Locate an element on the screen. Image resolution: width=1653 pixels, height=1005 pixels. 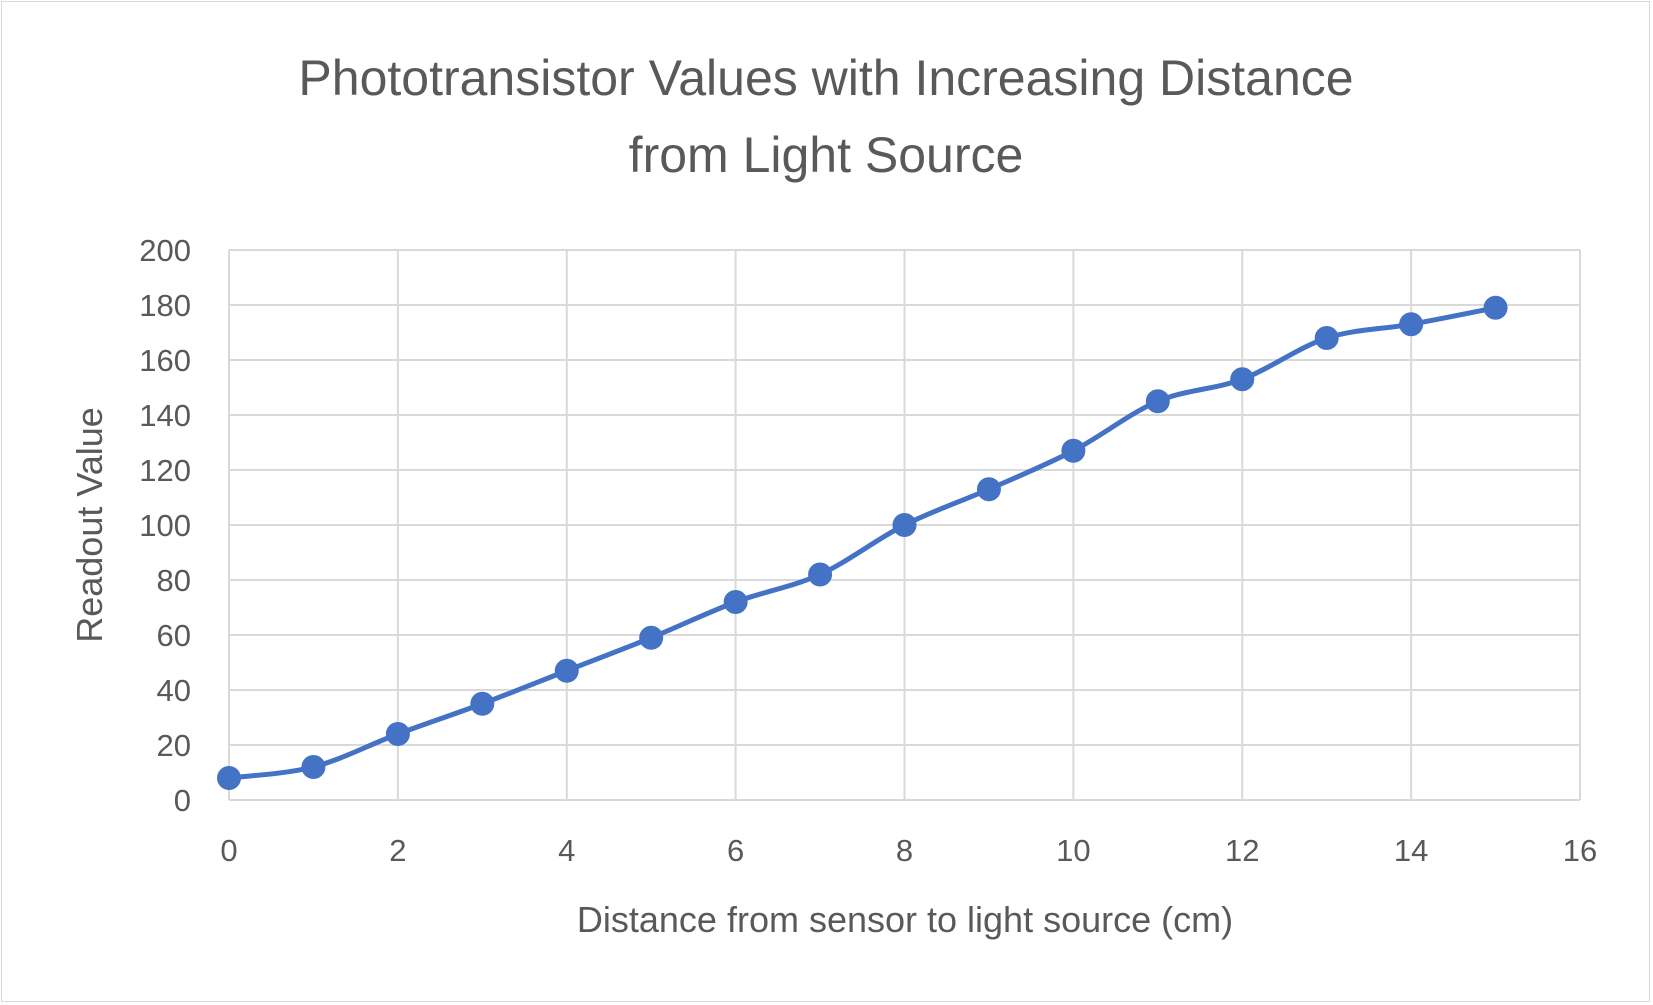
y-tick-label: 60 is located at coordinates (174, 635).